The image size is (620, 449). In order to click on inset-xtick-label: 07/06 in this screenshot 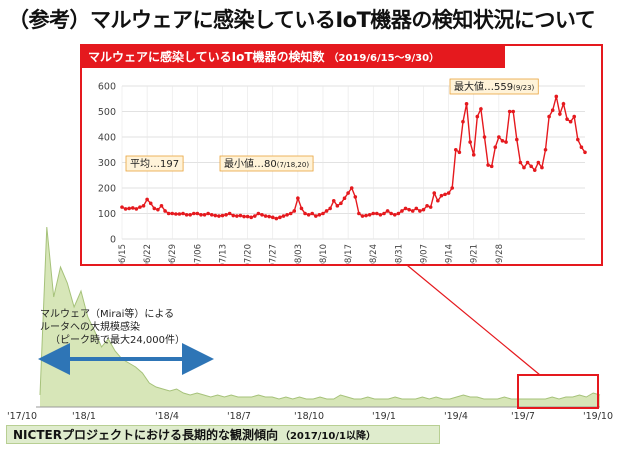, I will do `click(198, 254)`.